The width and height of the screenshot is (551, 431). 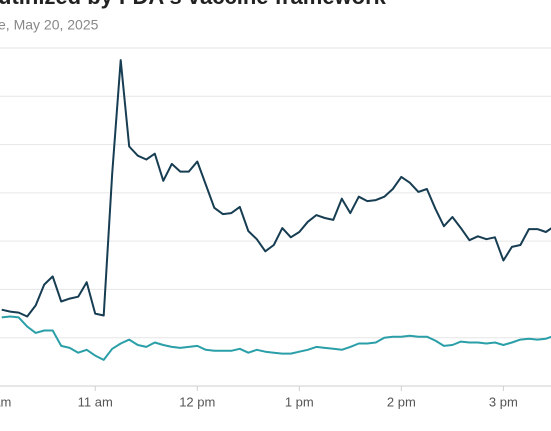 I want to click on x-tick-label: 12 pm, so click(x=197, y=401).